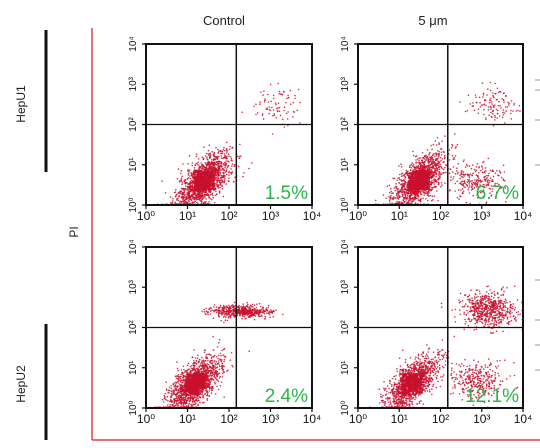 Image resolution: width=540 pixels, height=448 pixels. I want to click on right-edge-marks, so click(537, 225).